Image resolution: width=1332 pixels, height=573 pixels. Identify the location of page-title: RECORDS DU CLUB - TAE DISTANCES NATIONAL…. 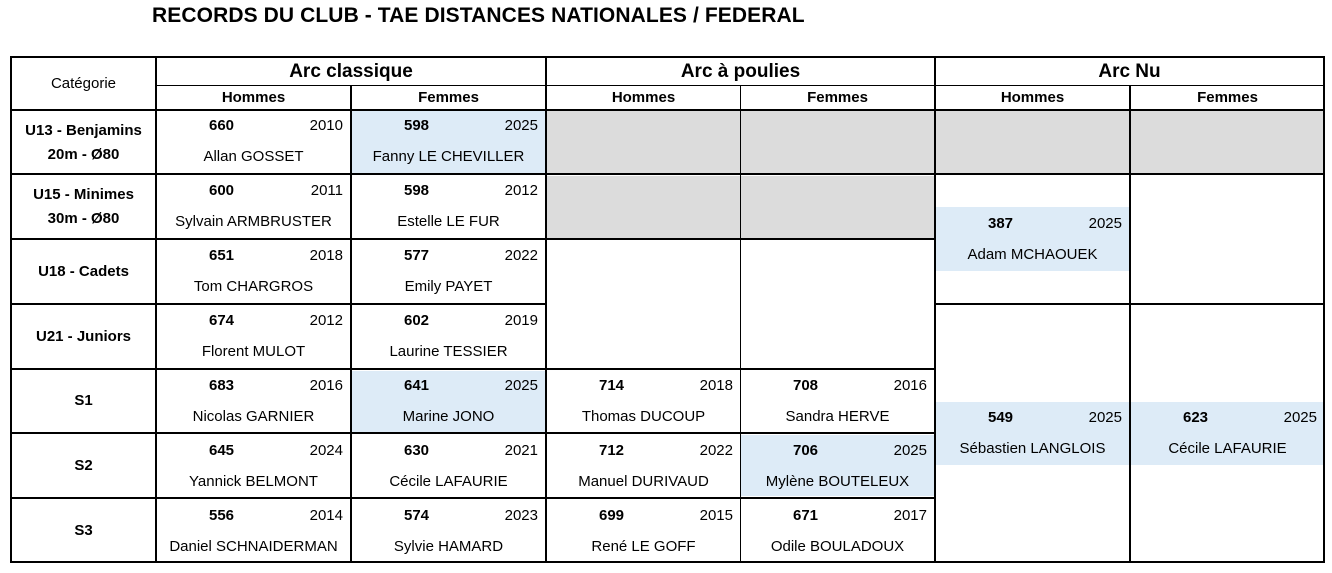
(478, 15).